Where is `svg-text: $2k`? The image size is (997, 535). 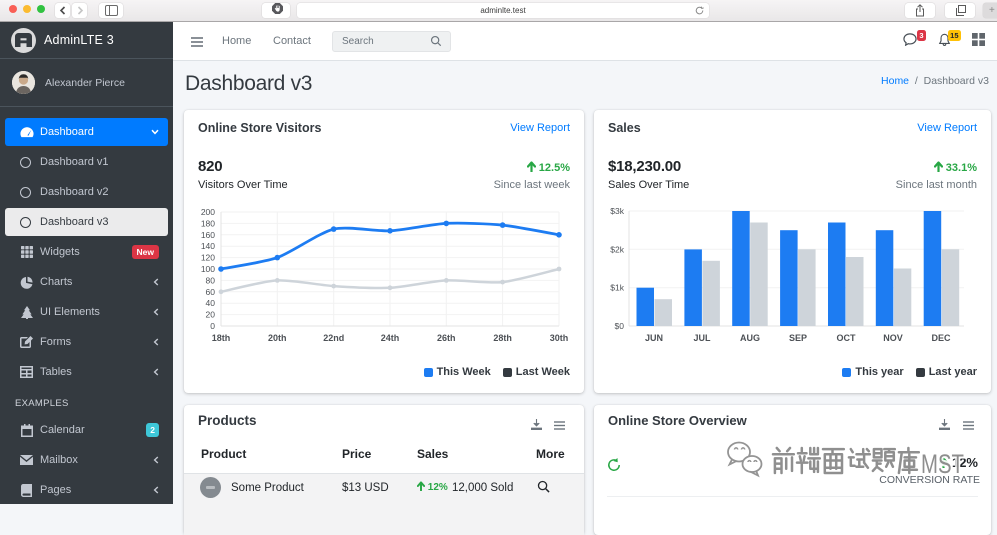
svg-text: $2k is located at coordinates (617, 249).